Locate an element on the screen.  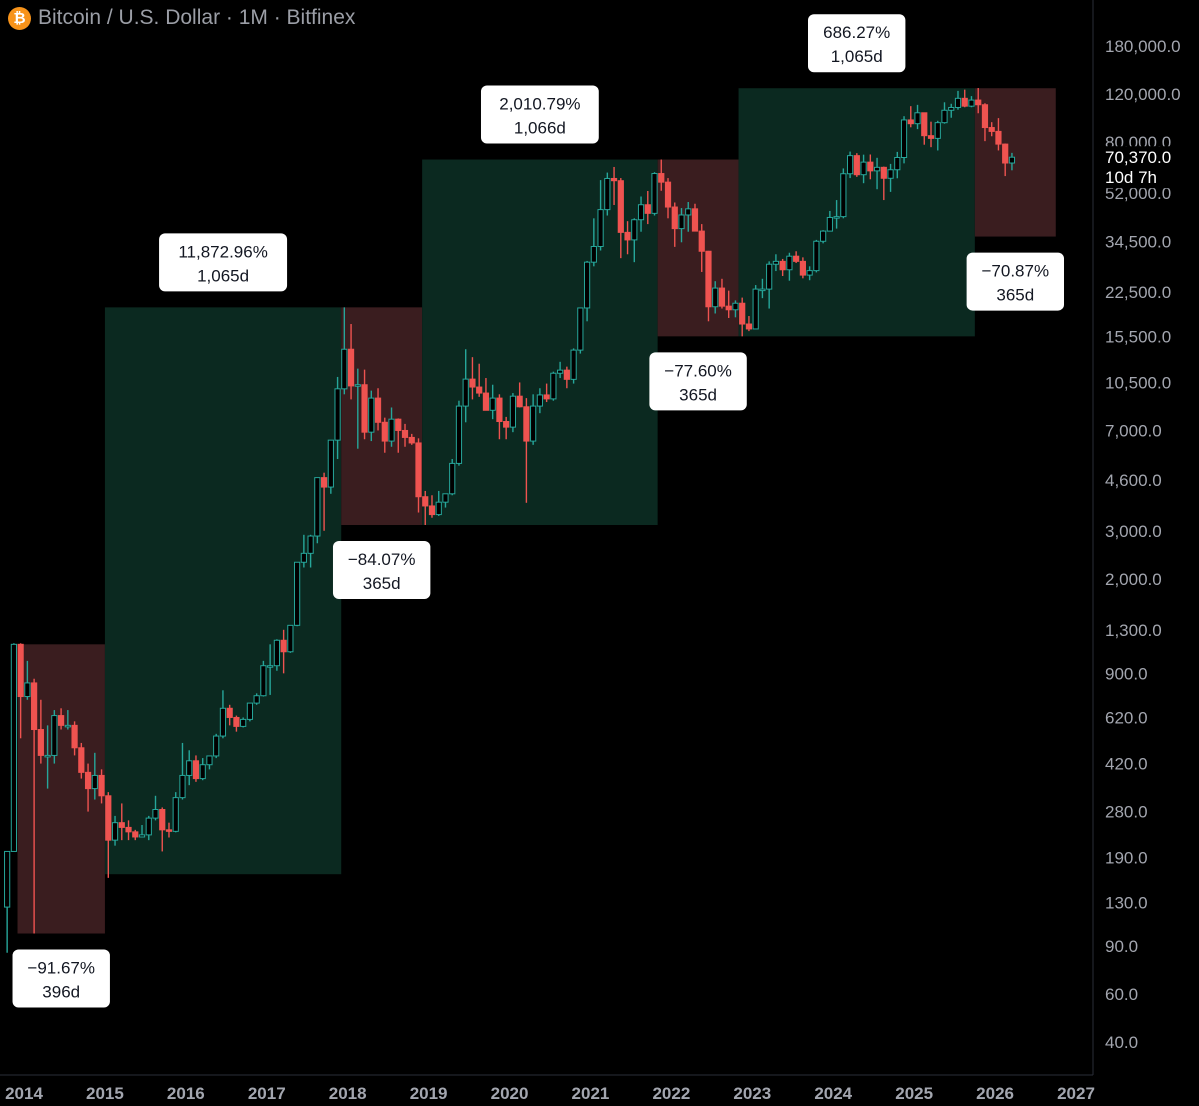
x-tick-label: 2024 is located at coordinates (833, 1093).